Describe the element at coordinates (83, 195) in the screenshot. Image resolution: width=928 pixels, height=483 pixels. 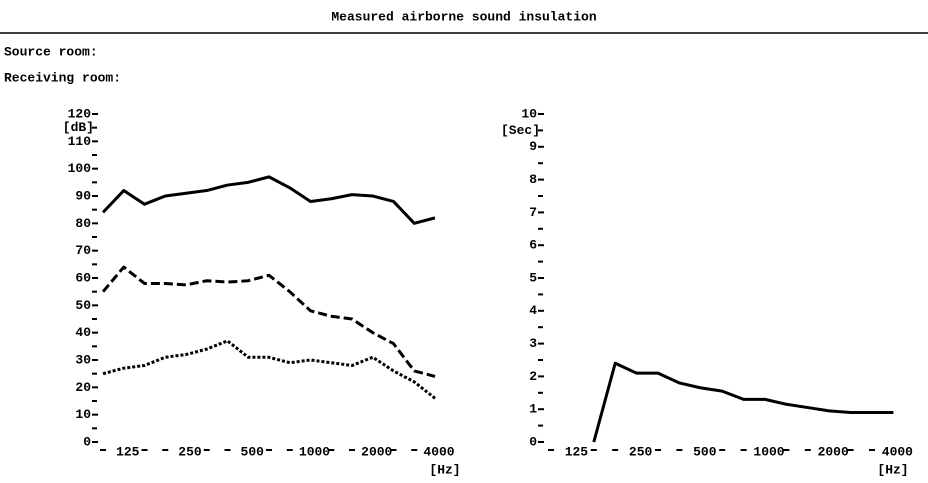
I see `y-tick-label: 90` at that location.